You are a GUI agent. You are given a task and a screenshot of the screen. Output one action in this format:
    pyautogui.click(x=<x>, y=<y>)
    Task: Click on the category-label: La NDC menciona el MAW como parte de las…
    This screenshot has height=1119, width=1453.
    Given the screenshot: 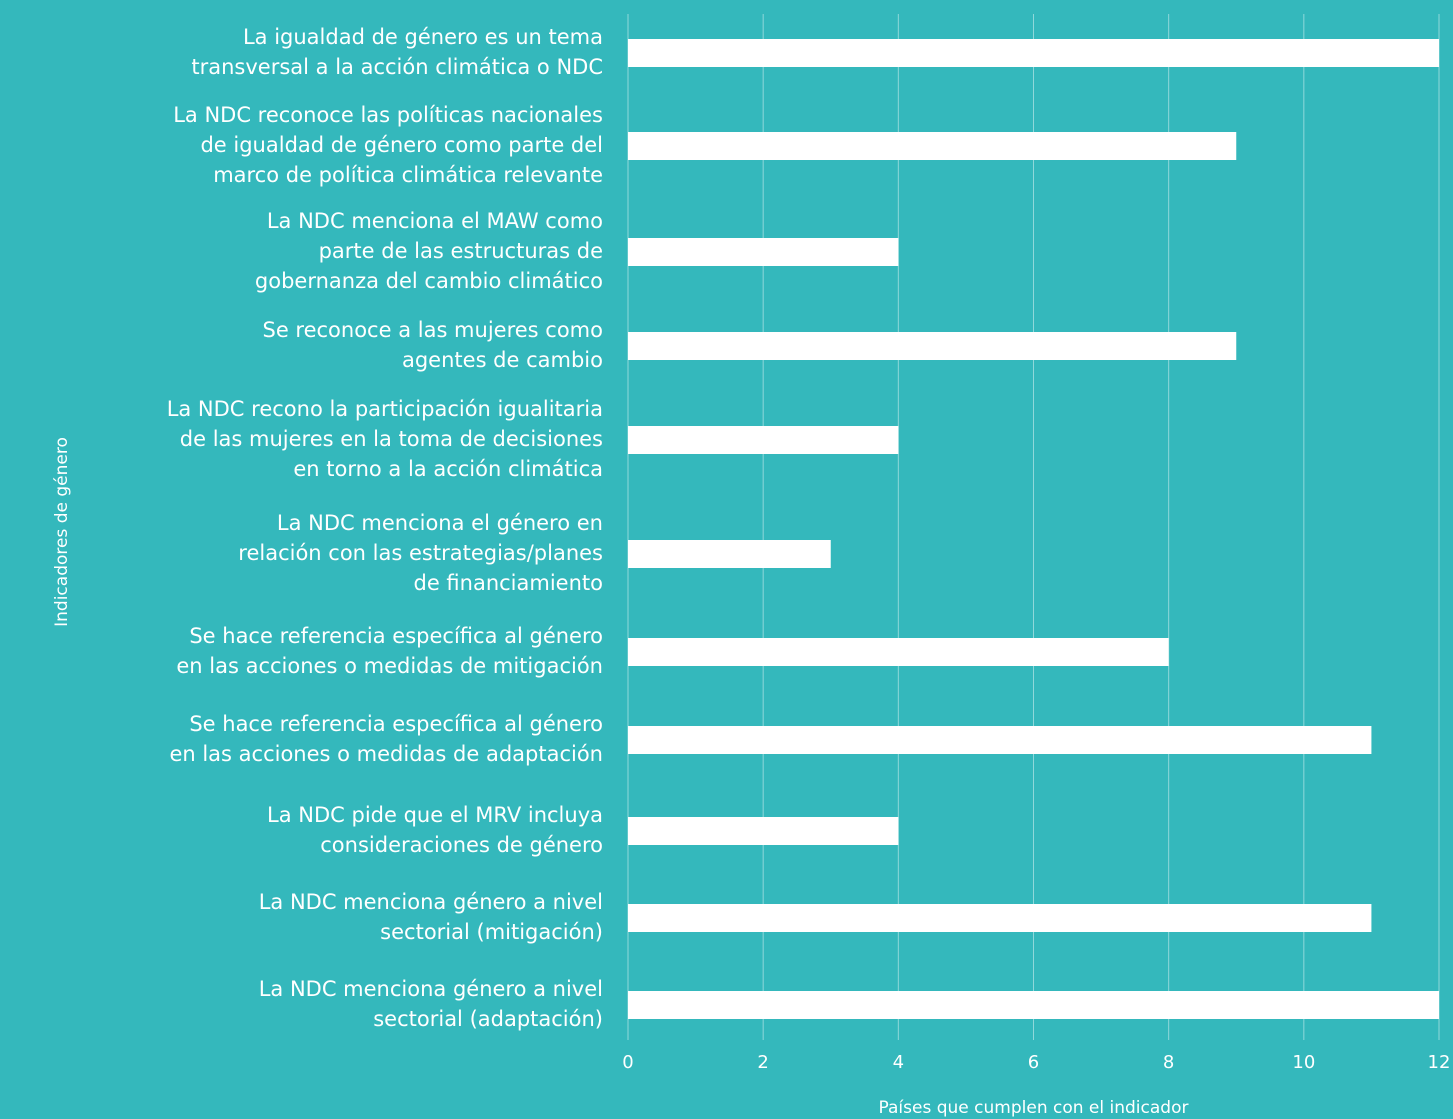 What is the action you would take?
    pyautogui.click(x=428, y=251)
    